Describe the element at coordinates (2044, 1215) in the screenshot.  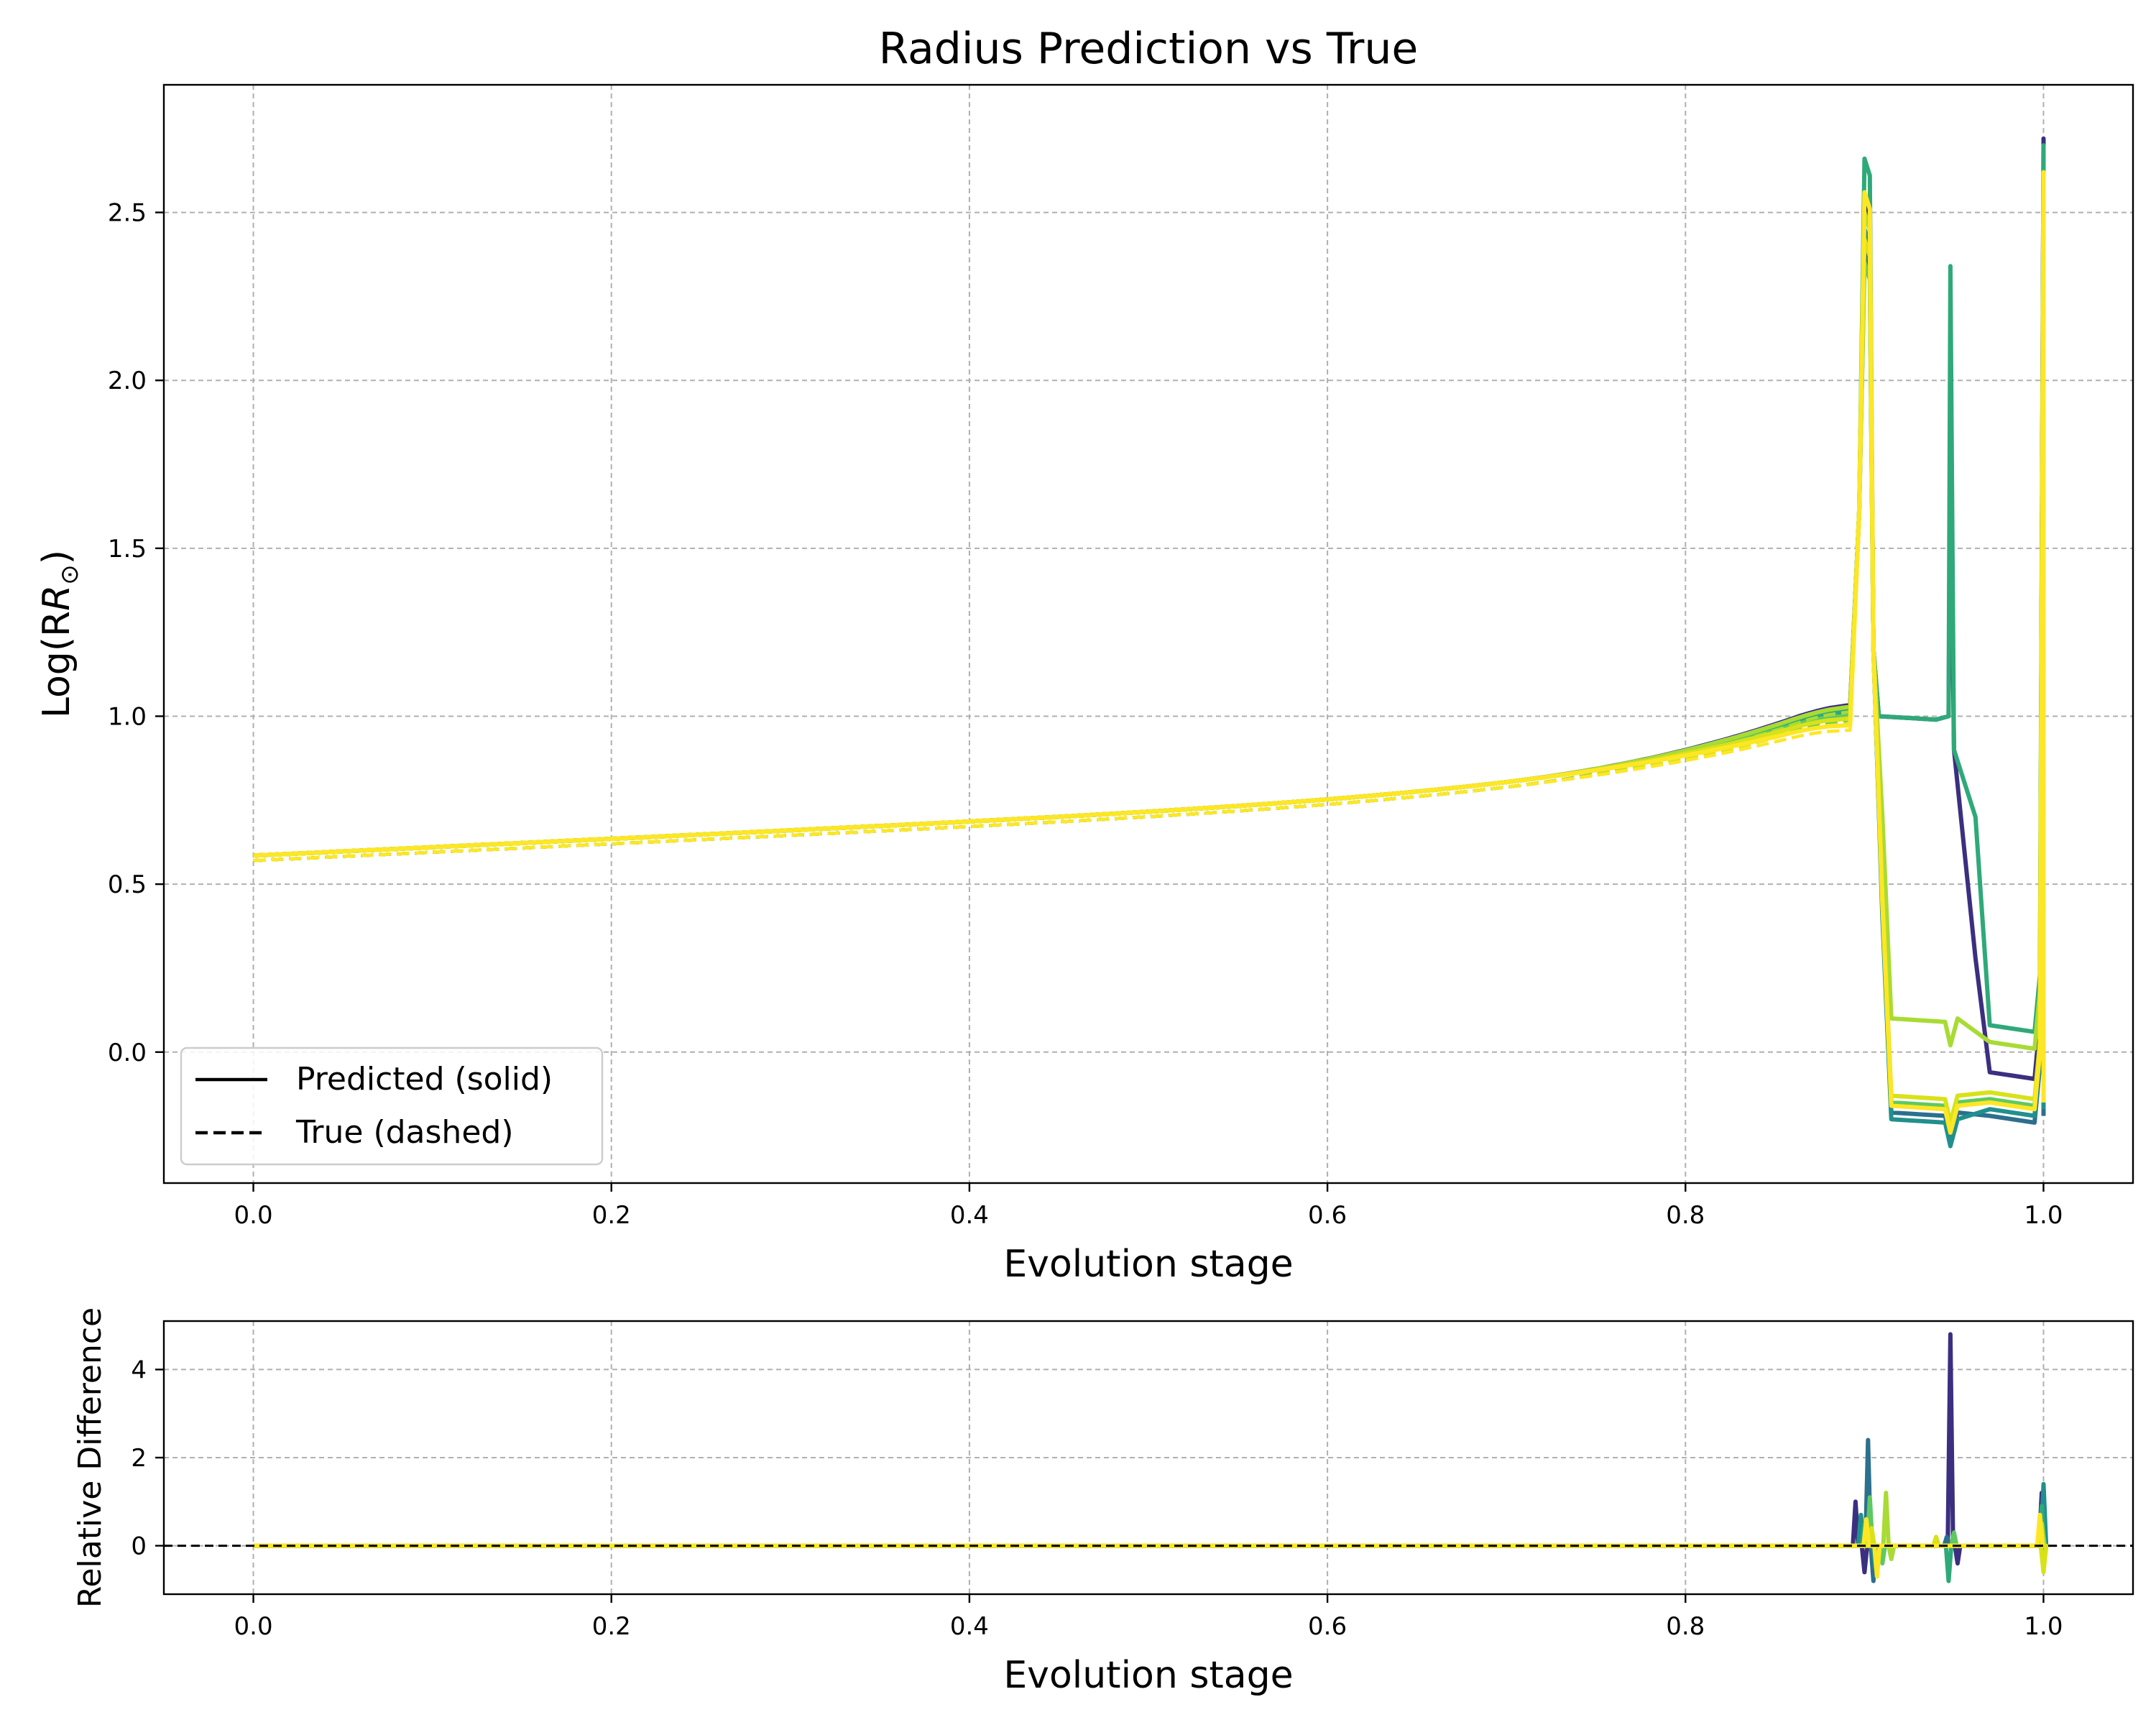
I see `top-xtick-label: 1.0` at that location.